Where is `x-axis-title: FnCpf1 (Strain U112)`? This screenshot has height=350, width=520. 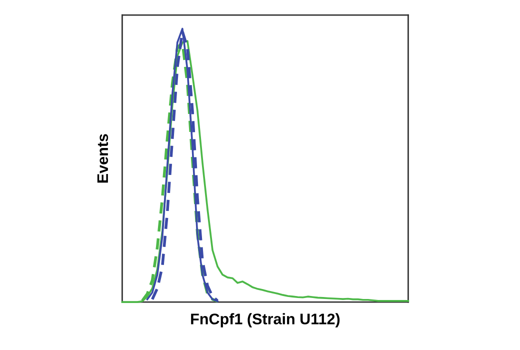 x-axis-title: FnCpf1 (Strain U112) is located at coordinates (265, 320).